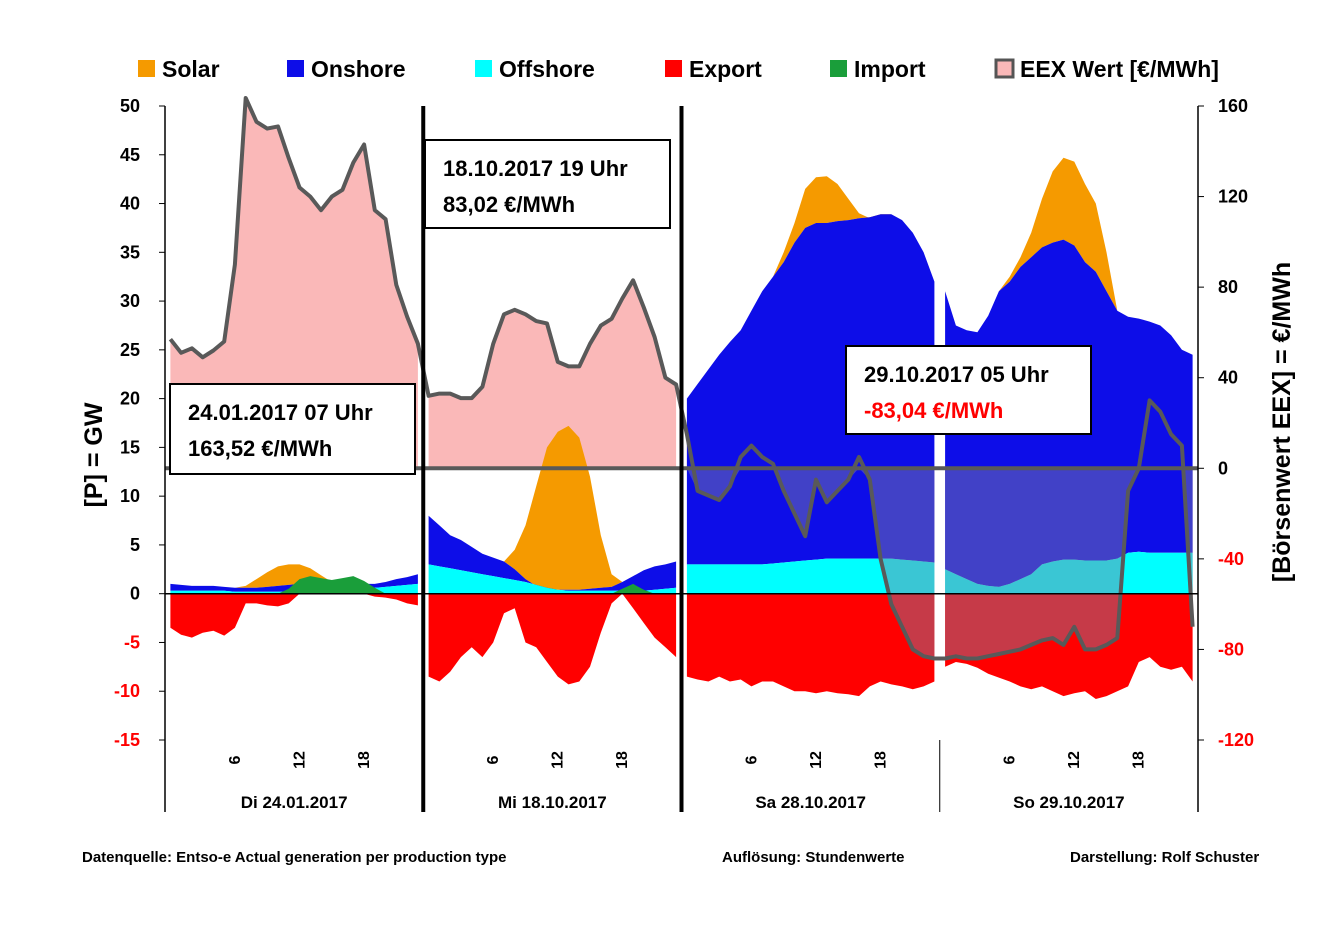 The width and height of the screenshot is (1326, 939). I want to click on annotation-box: 18.10.2017 19 Uhr 83,02 €/MWh, so click(547, 184).